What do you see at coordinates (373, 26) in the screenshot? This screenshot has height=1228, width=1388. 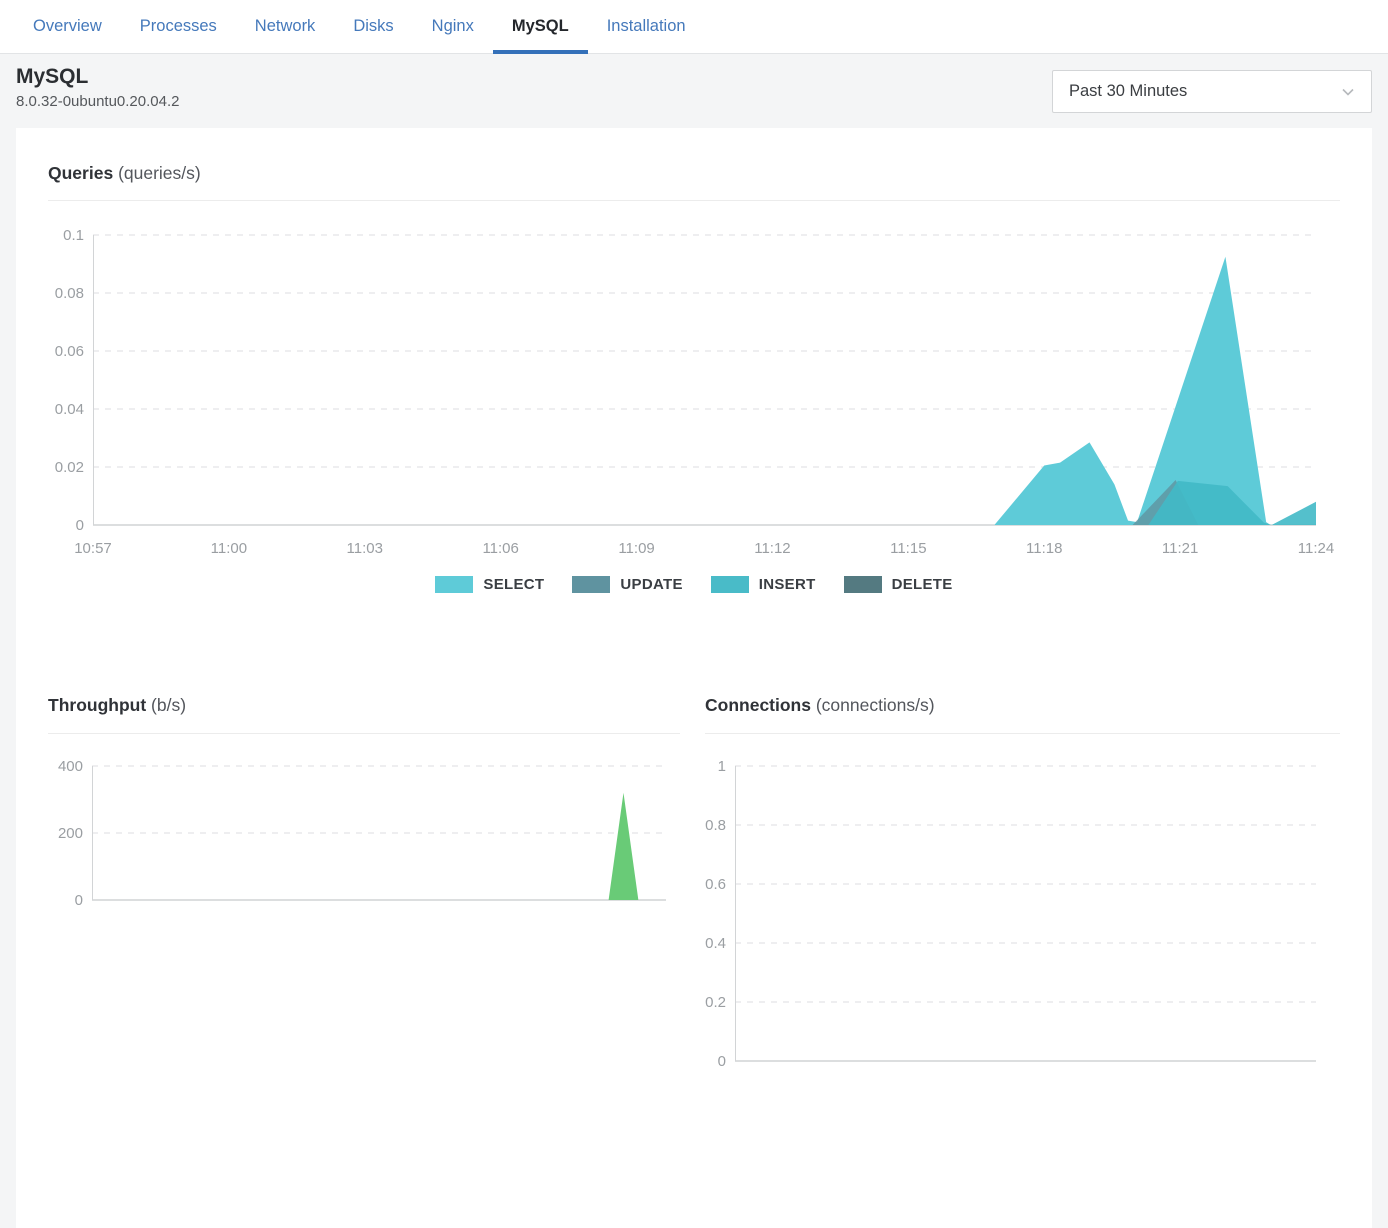 I see `tab-disks: Disks` at bounding box center [373, 26].